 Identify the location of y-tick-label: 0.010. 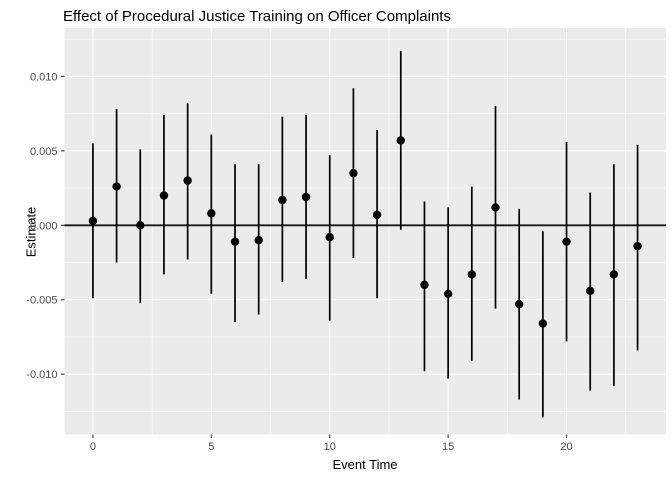
(44, 77).